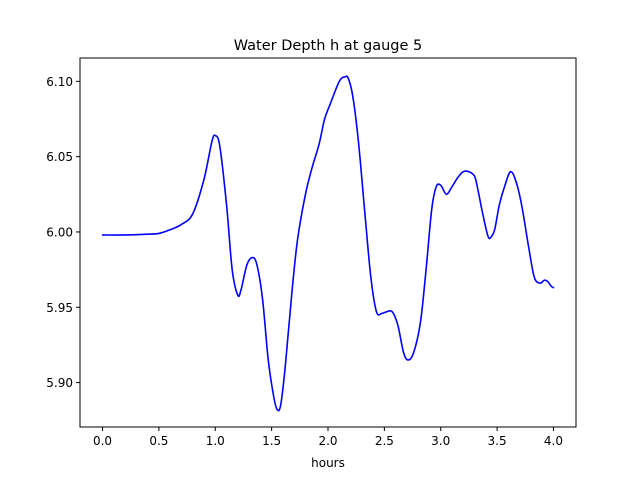 The height and width of the screenshot is (484, 640). I want to click on x-axis-ticks: 0.0 0.5 1.0 1.5 2.0 2.5 3.0 3.5 4.0, so click(328, 437).